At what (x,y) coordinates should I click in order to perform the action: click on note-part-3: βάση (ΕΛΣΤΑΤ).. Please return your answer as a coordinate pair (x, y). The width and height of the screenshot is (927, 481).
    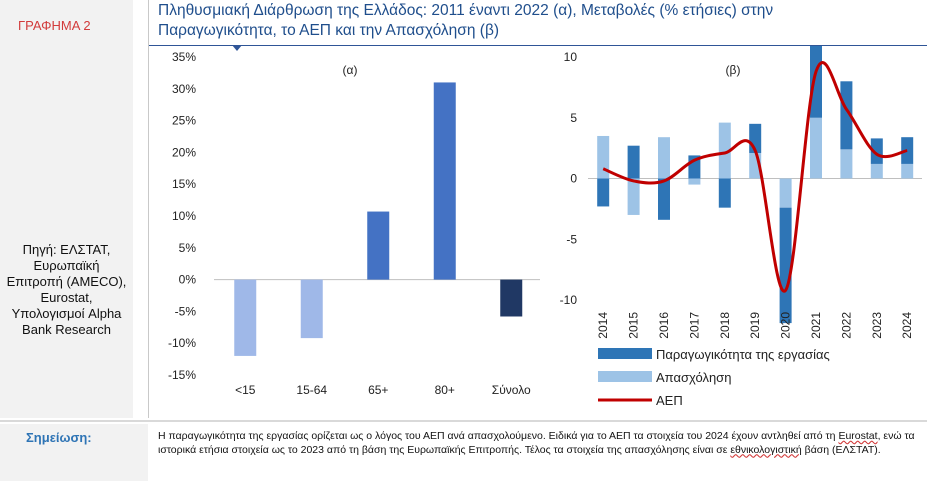
    Looking at the image, I should click on (841, 449).